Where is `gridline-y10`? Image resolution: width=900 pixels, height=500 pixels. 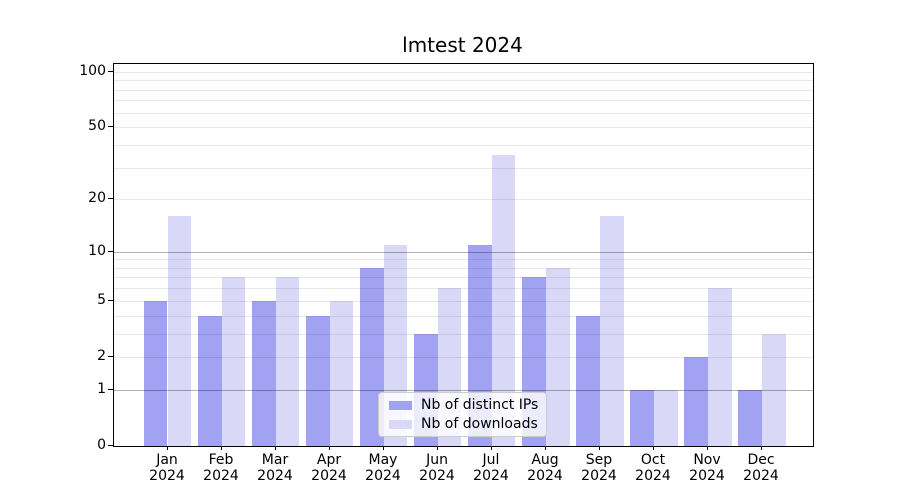 gridline-y10 is located at coordinates (463, 252).